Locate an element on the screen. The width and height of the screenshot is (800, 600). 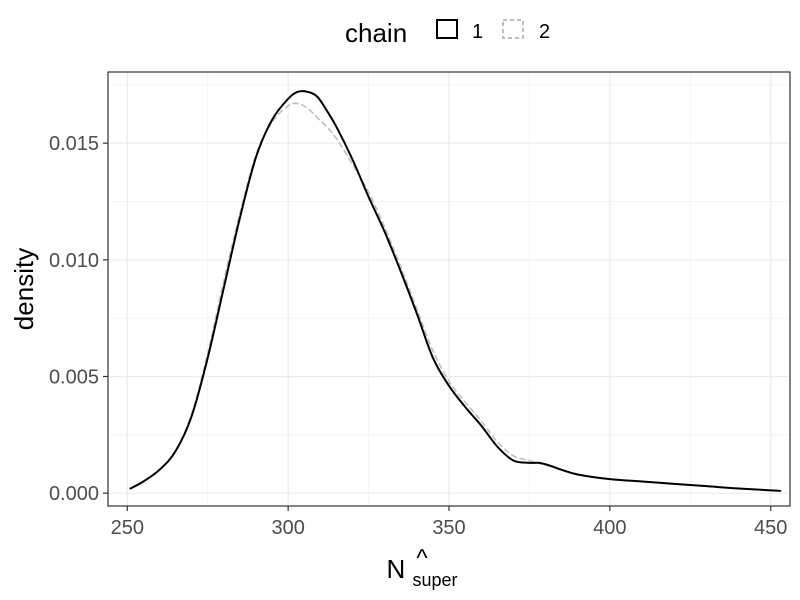
x-tick-label: 350 is located at coordinates (448, 528).